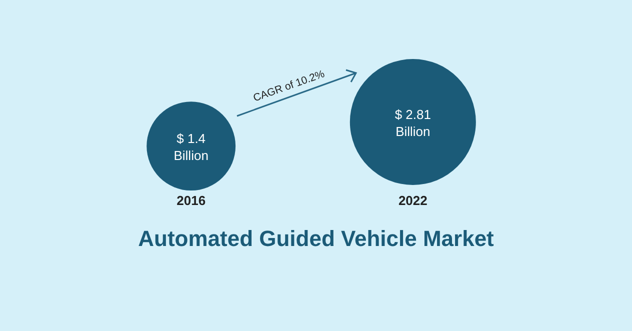 The image size is (632, 331). What do you see at coordinates (191, 147) in the screenshot?
I see `data-label: $ 1.4 Billion` at bounding box center [191, 147].